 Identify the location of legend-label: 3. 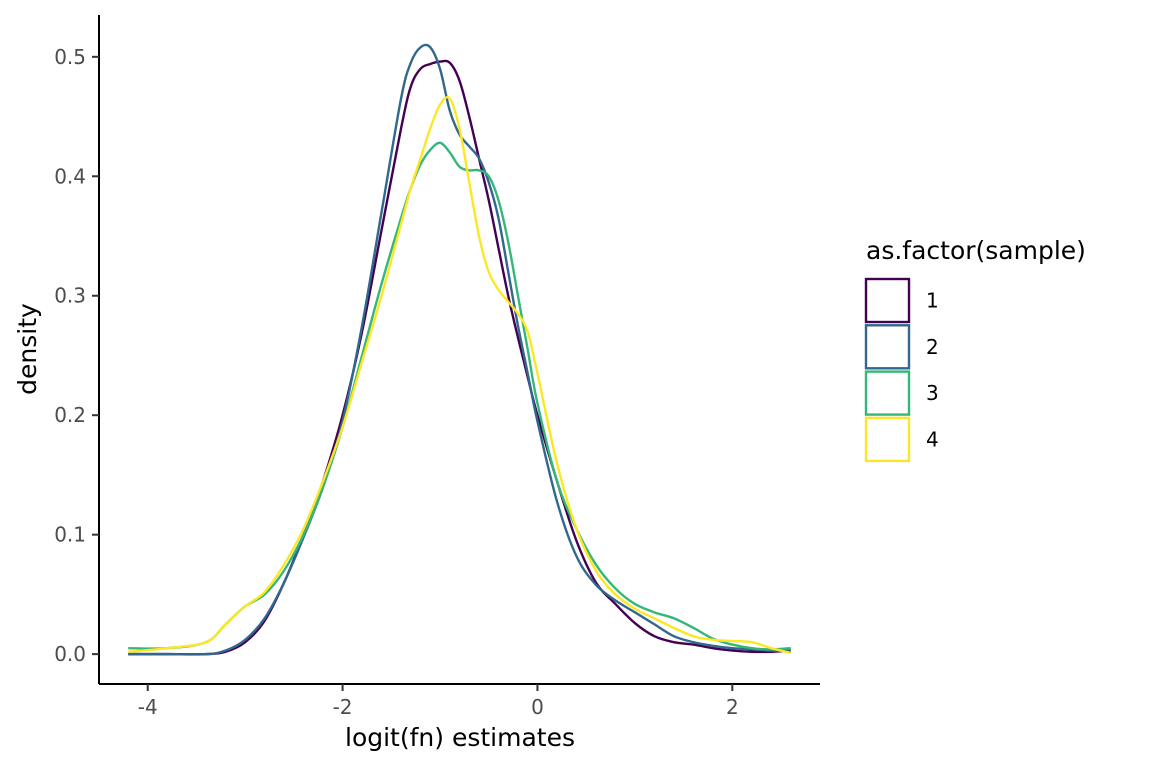
(932, 393).